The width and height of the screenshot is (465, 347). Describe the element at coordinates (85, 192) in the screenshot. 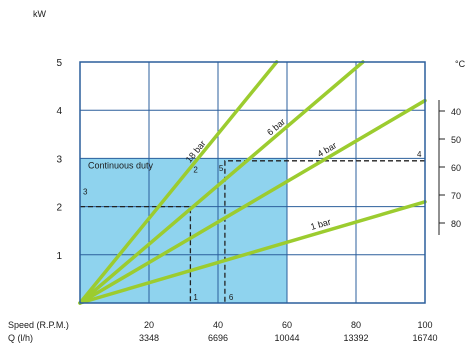

I see `marker-label: 3` at that location.